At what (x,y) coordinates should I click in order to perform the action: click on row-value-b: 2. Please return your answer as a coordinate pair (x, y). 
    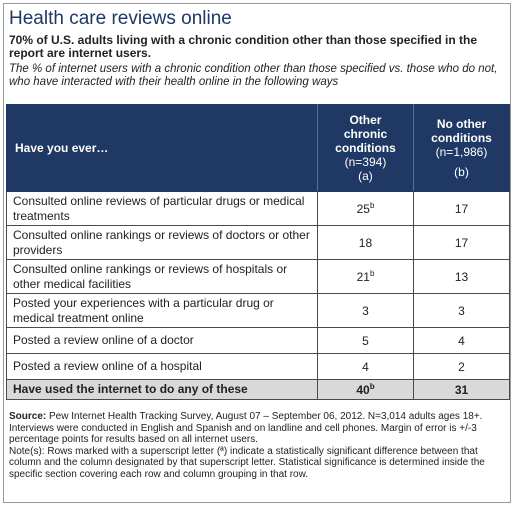
    Looking at the image, I should click on (461, 366).